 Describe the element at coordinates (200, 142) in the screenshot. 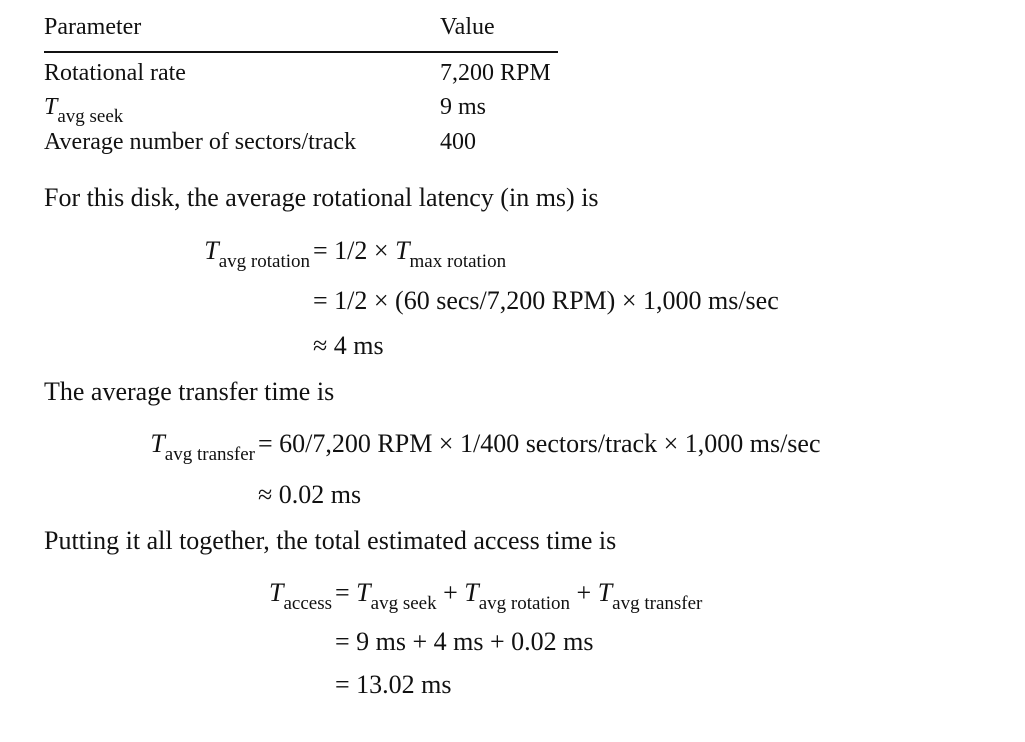

I see `table-cell-parameter-sectors-per-track: Average number of sectors/track` at that location.